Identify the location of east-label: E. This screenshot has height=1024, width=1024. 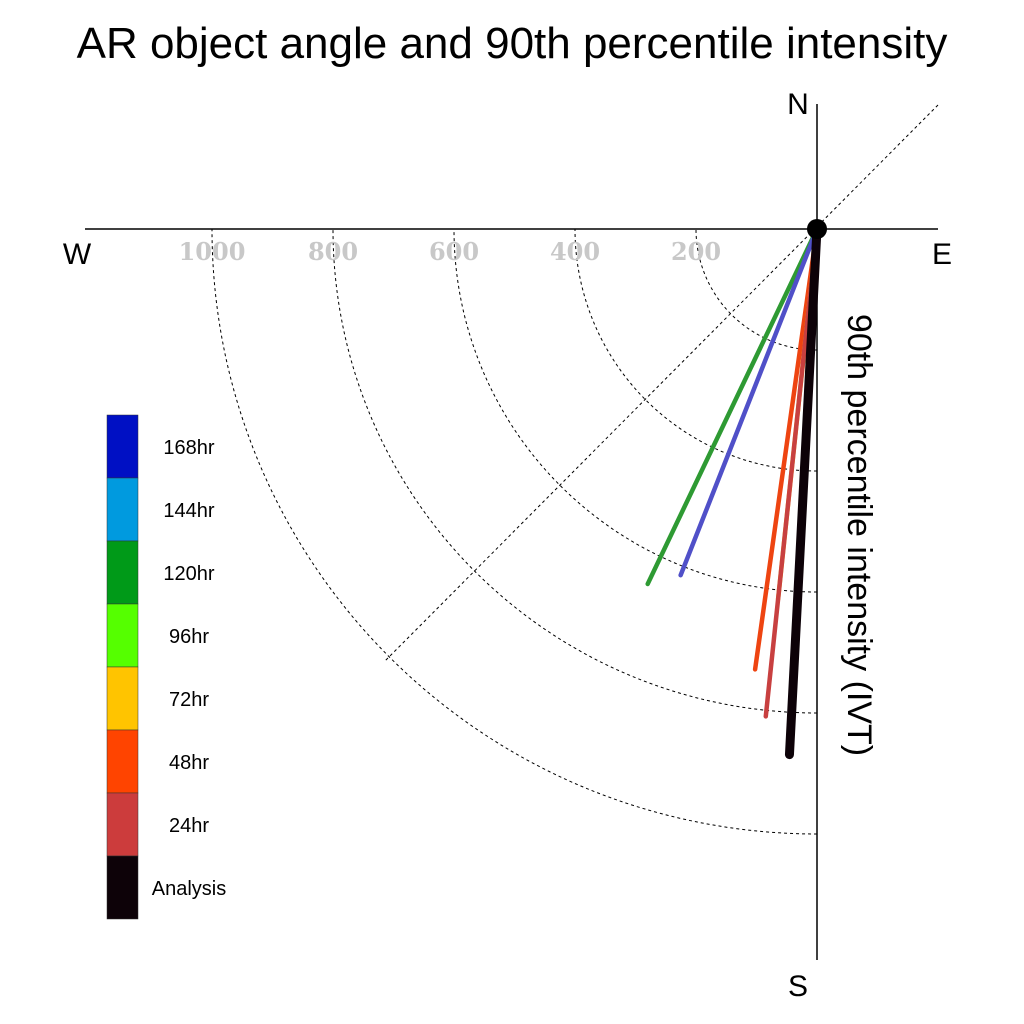
(942, 254).